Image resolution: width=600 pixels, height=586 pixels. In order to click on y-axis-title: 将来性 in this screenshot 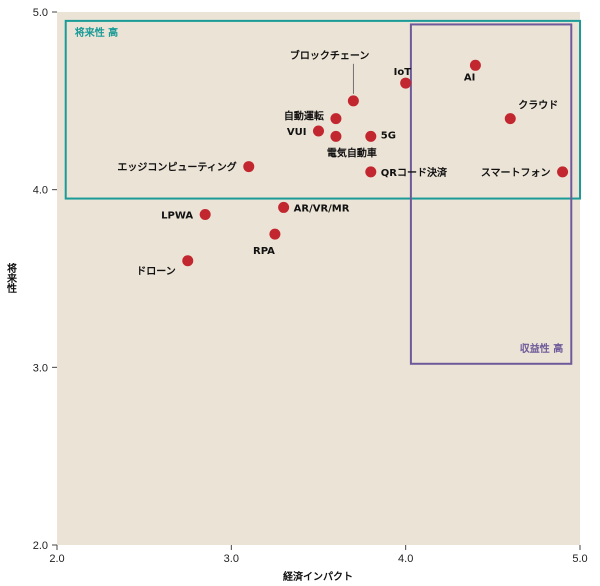, I will do `click(11, 278)`.